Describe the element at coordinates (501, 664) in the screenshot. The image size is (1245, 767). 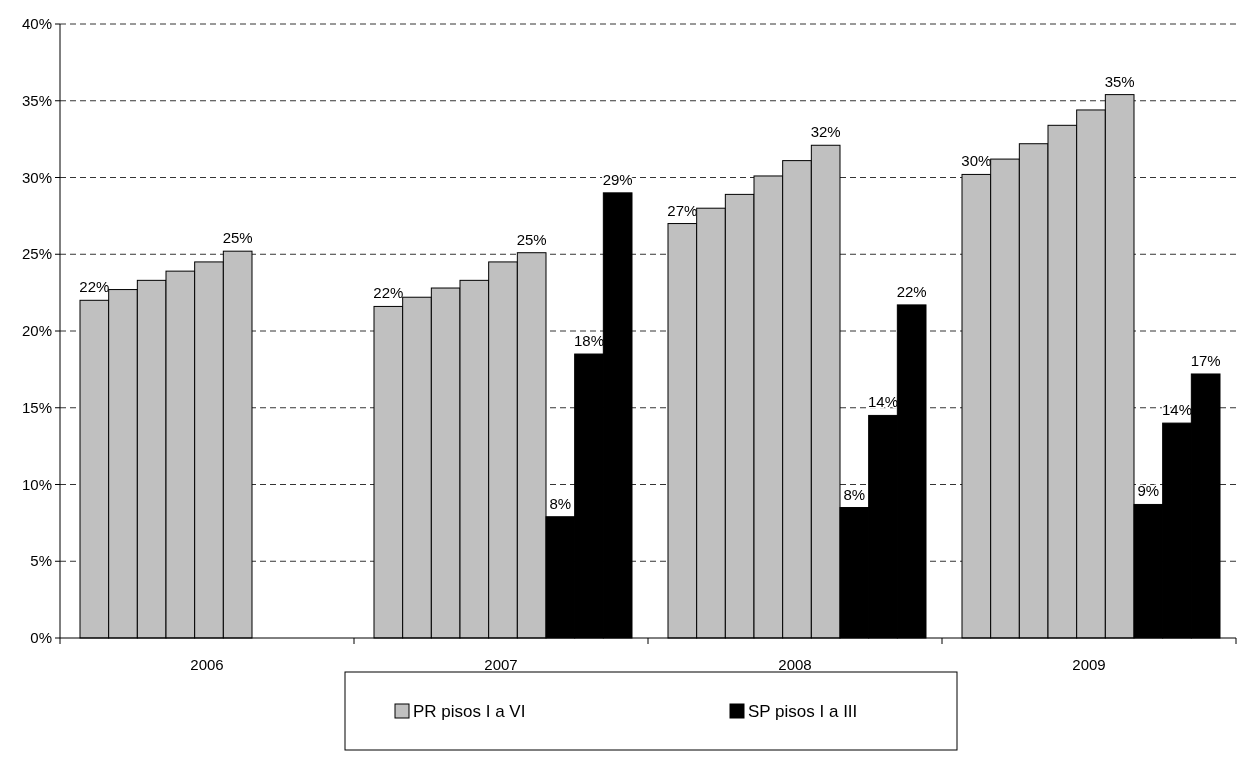
I see `x-tick-label: 2007` at that location.